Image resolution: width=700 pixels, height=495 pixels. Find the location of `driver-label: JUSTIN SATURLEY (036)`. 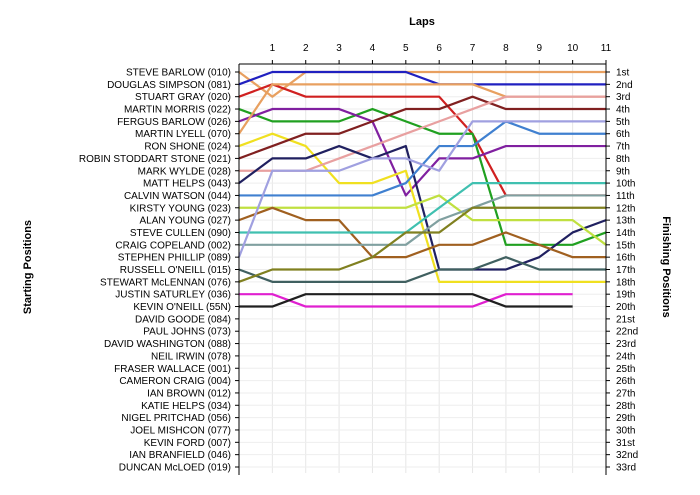

driver-label: JUSTIN SATURLEY (036) is located at coordinates (173, 295).